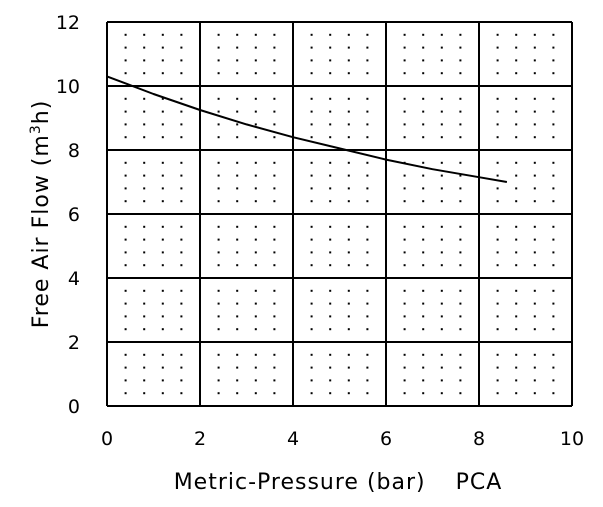 The height and width of the screenshot is (507, 603). What do you see at coordinates (479, 439) in the screenshot?
I see `x-tick-label: 8` at bounding box center [479, 439].